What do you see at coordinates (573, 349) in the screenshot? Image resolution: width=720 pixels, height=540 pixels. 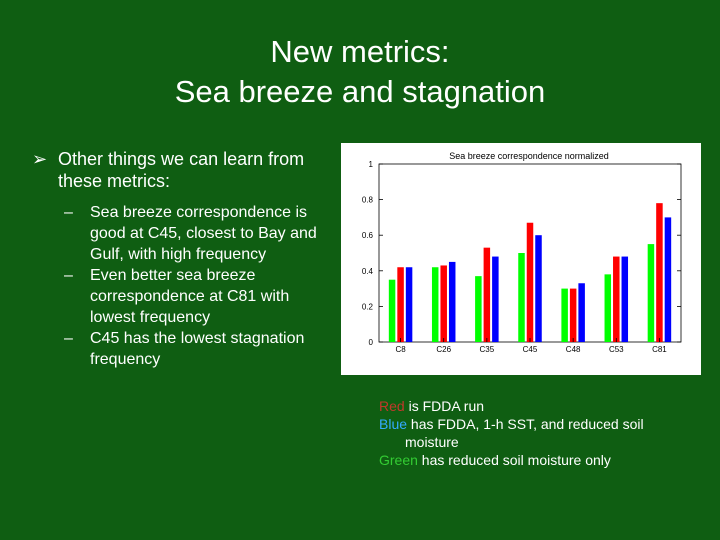 I see `x-tick-label: C48` at bounding box center [573, 349].